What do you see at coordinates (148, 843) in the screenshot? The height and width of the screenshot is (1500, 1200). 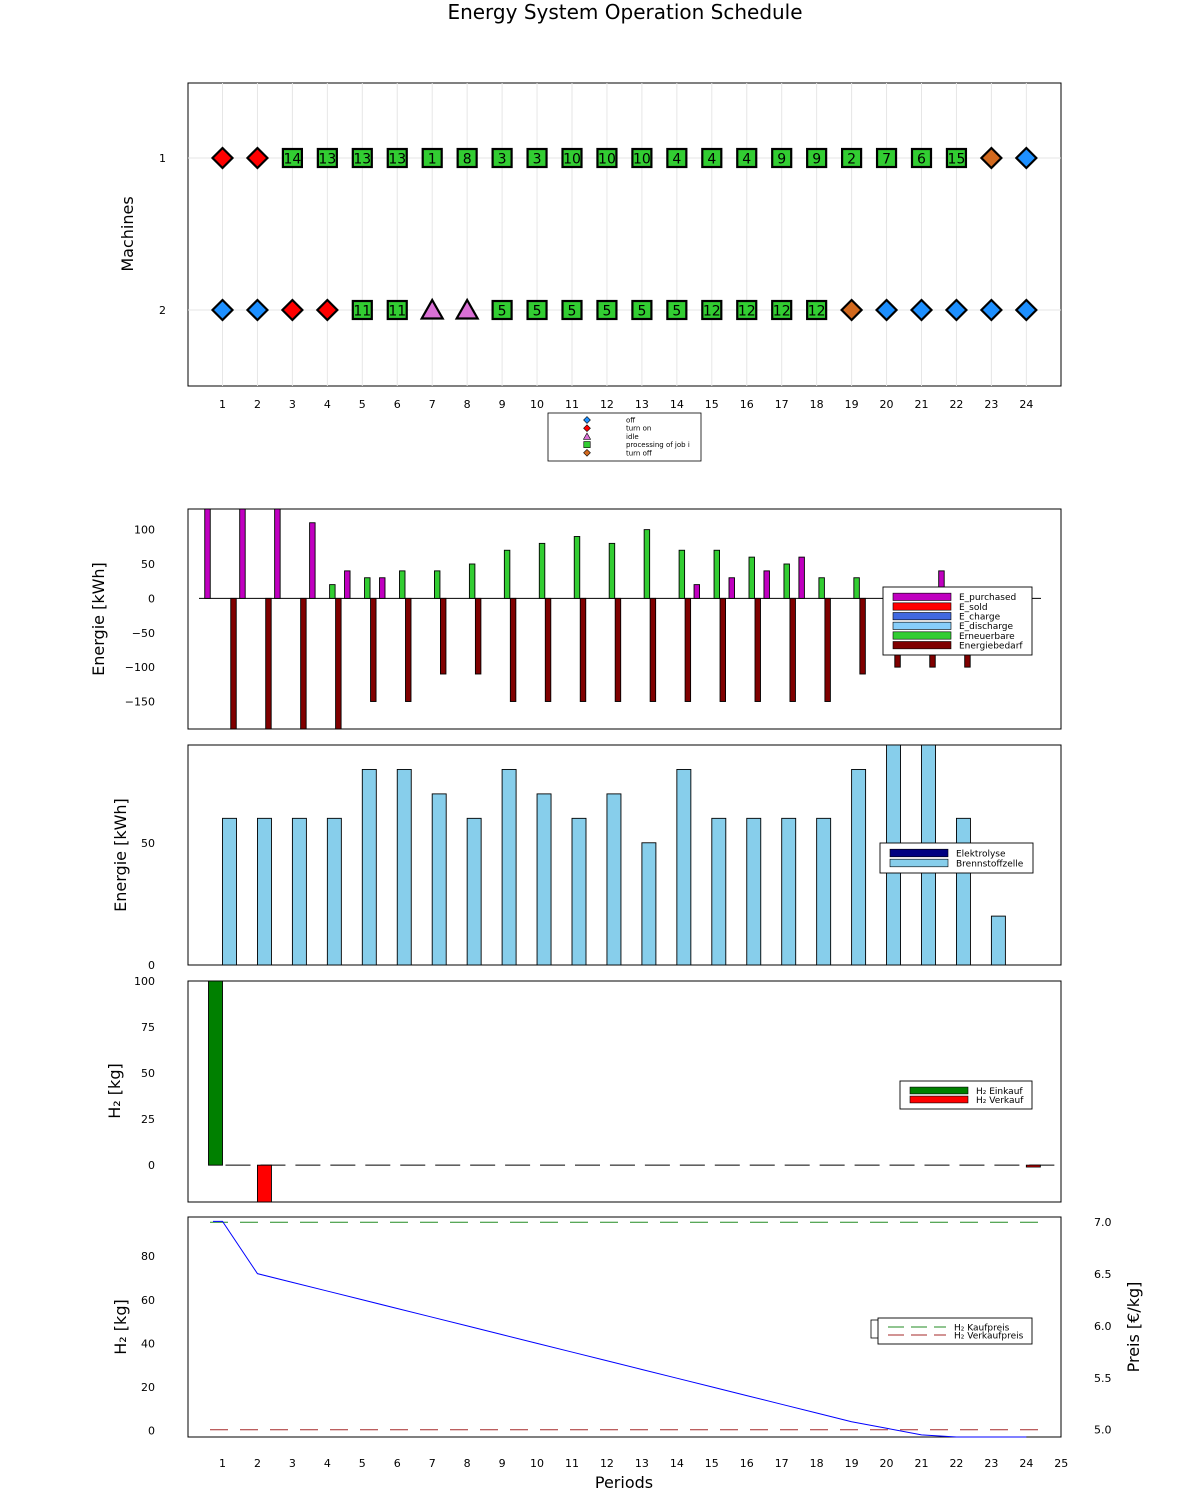 I see `fuel-cell-y-tick-label: 50` at bounding box center [148, 843].